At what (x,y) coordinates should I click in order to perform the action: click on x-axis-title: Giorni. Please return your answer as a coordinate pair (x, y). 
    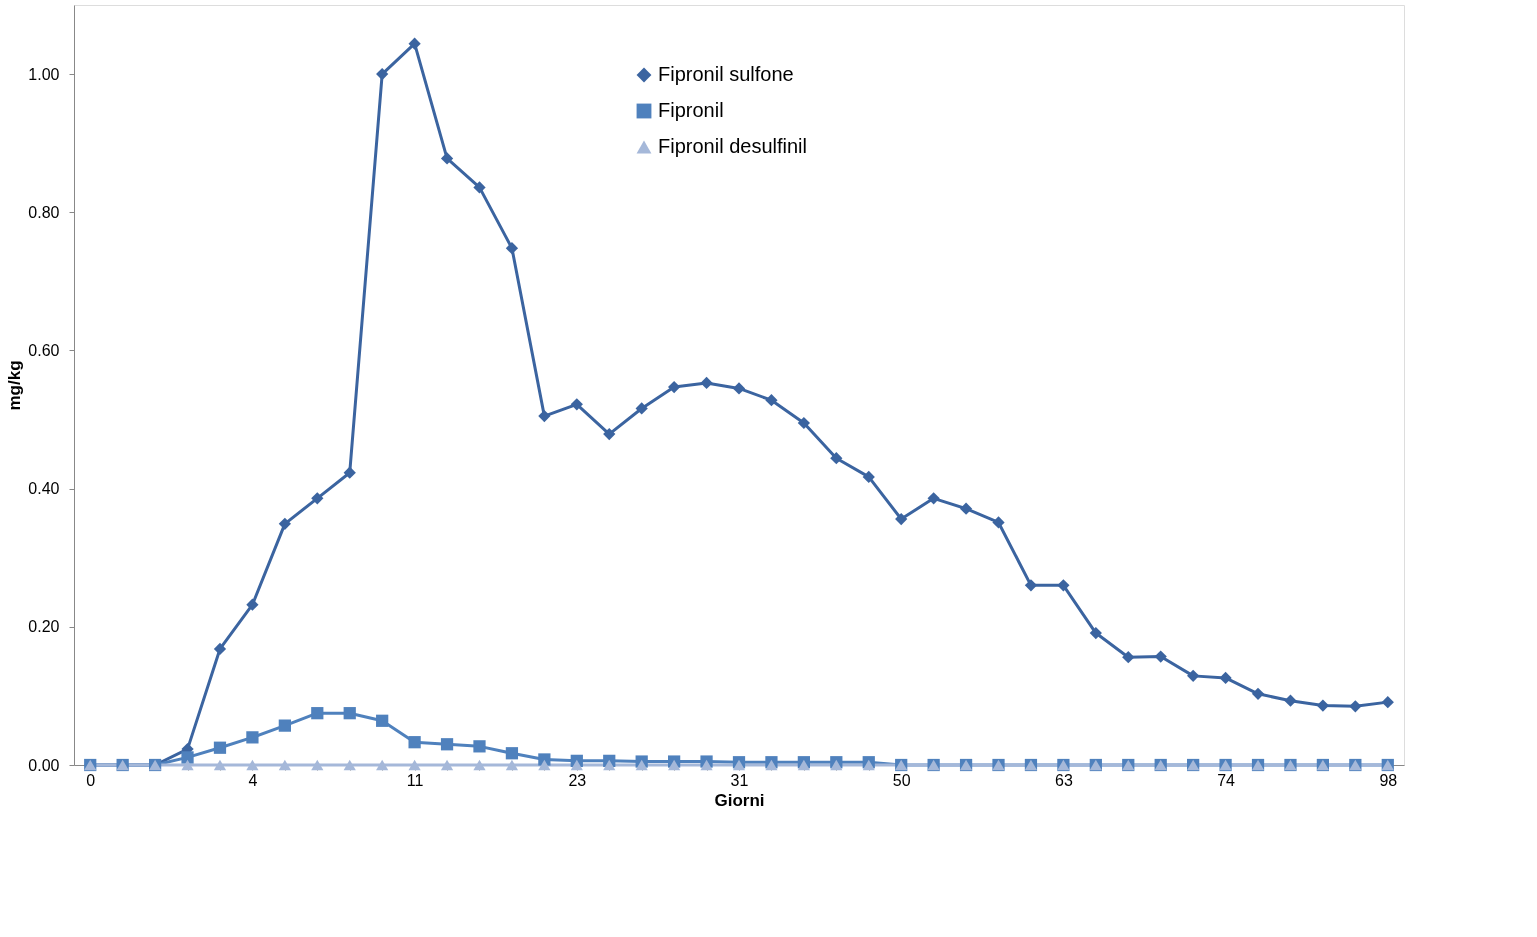
    Looking at the image, I should click on (739, 800).